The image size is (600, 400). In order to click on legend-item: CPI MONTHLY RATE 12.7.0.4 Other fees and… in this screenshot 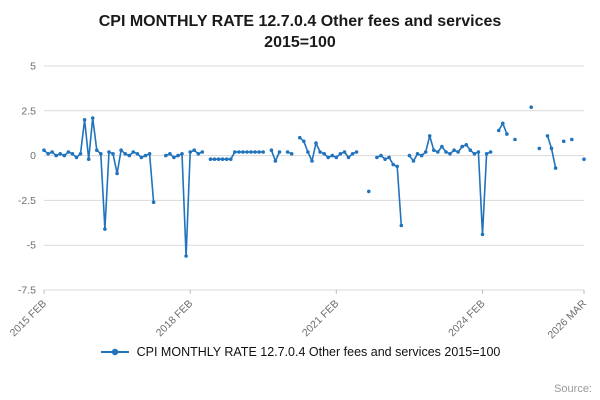, I will do `click(300, 352)`.